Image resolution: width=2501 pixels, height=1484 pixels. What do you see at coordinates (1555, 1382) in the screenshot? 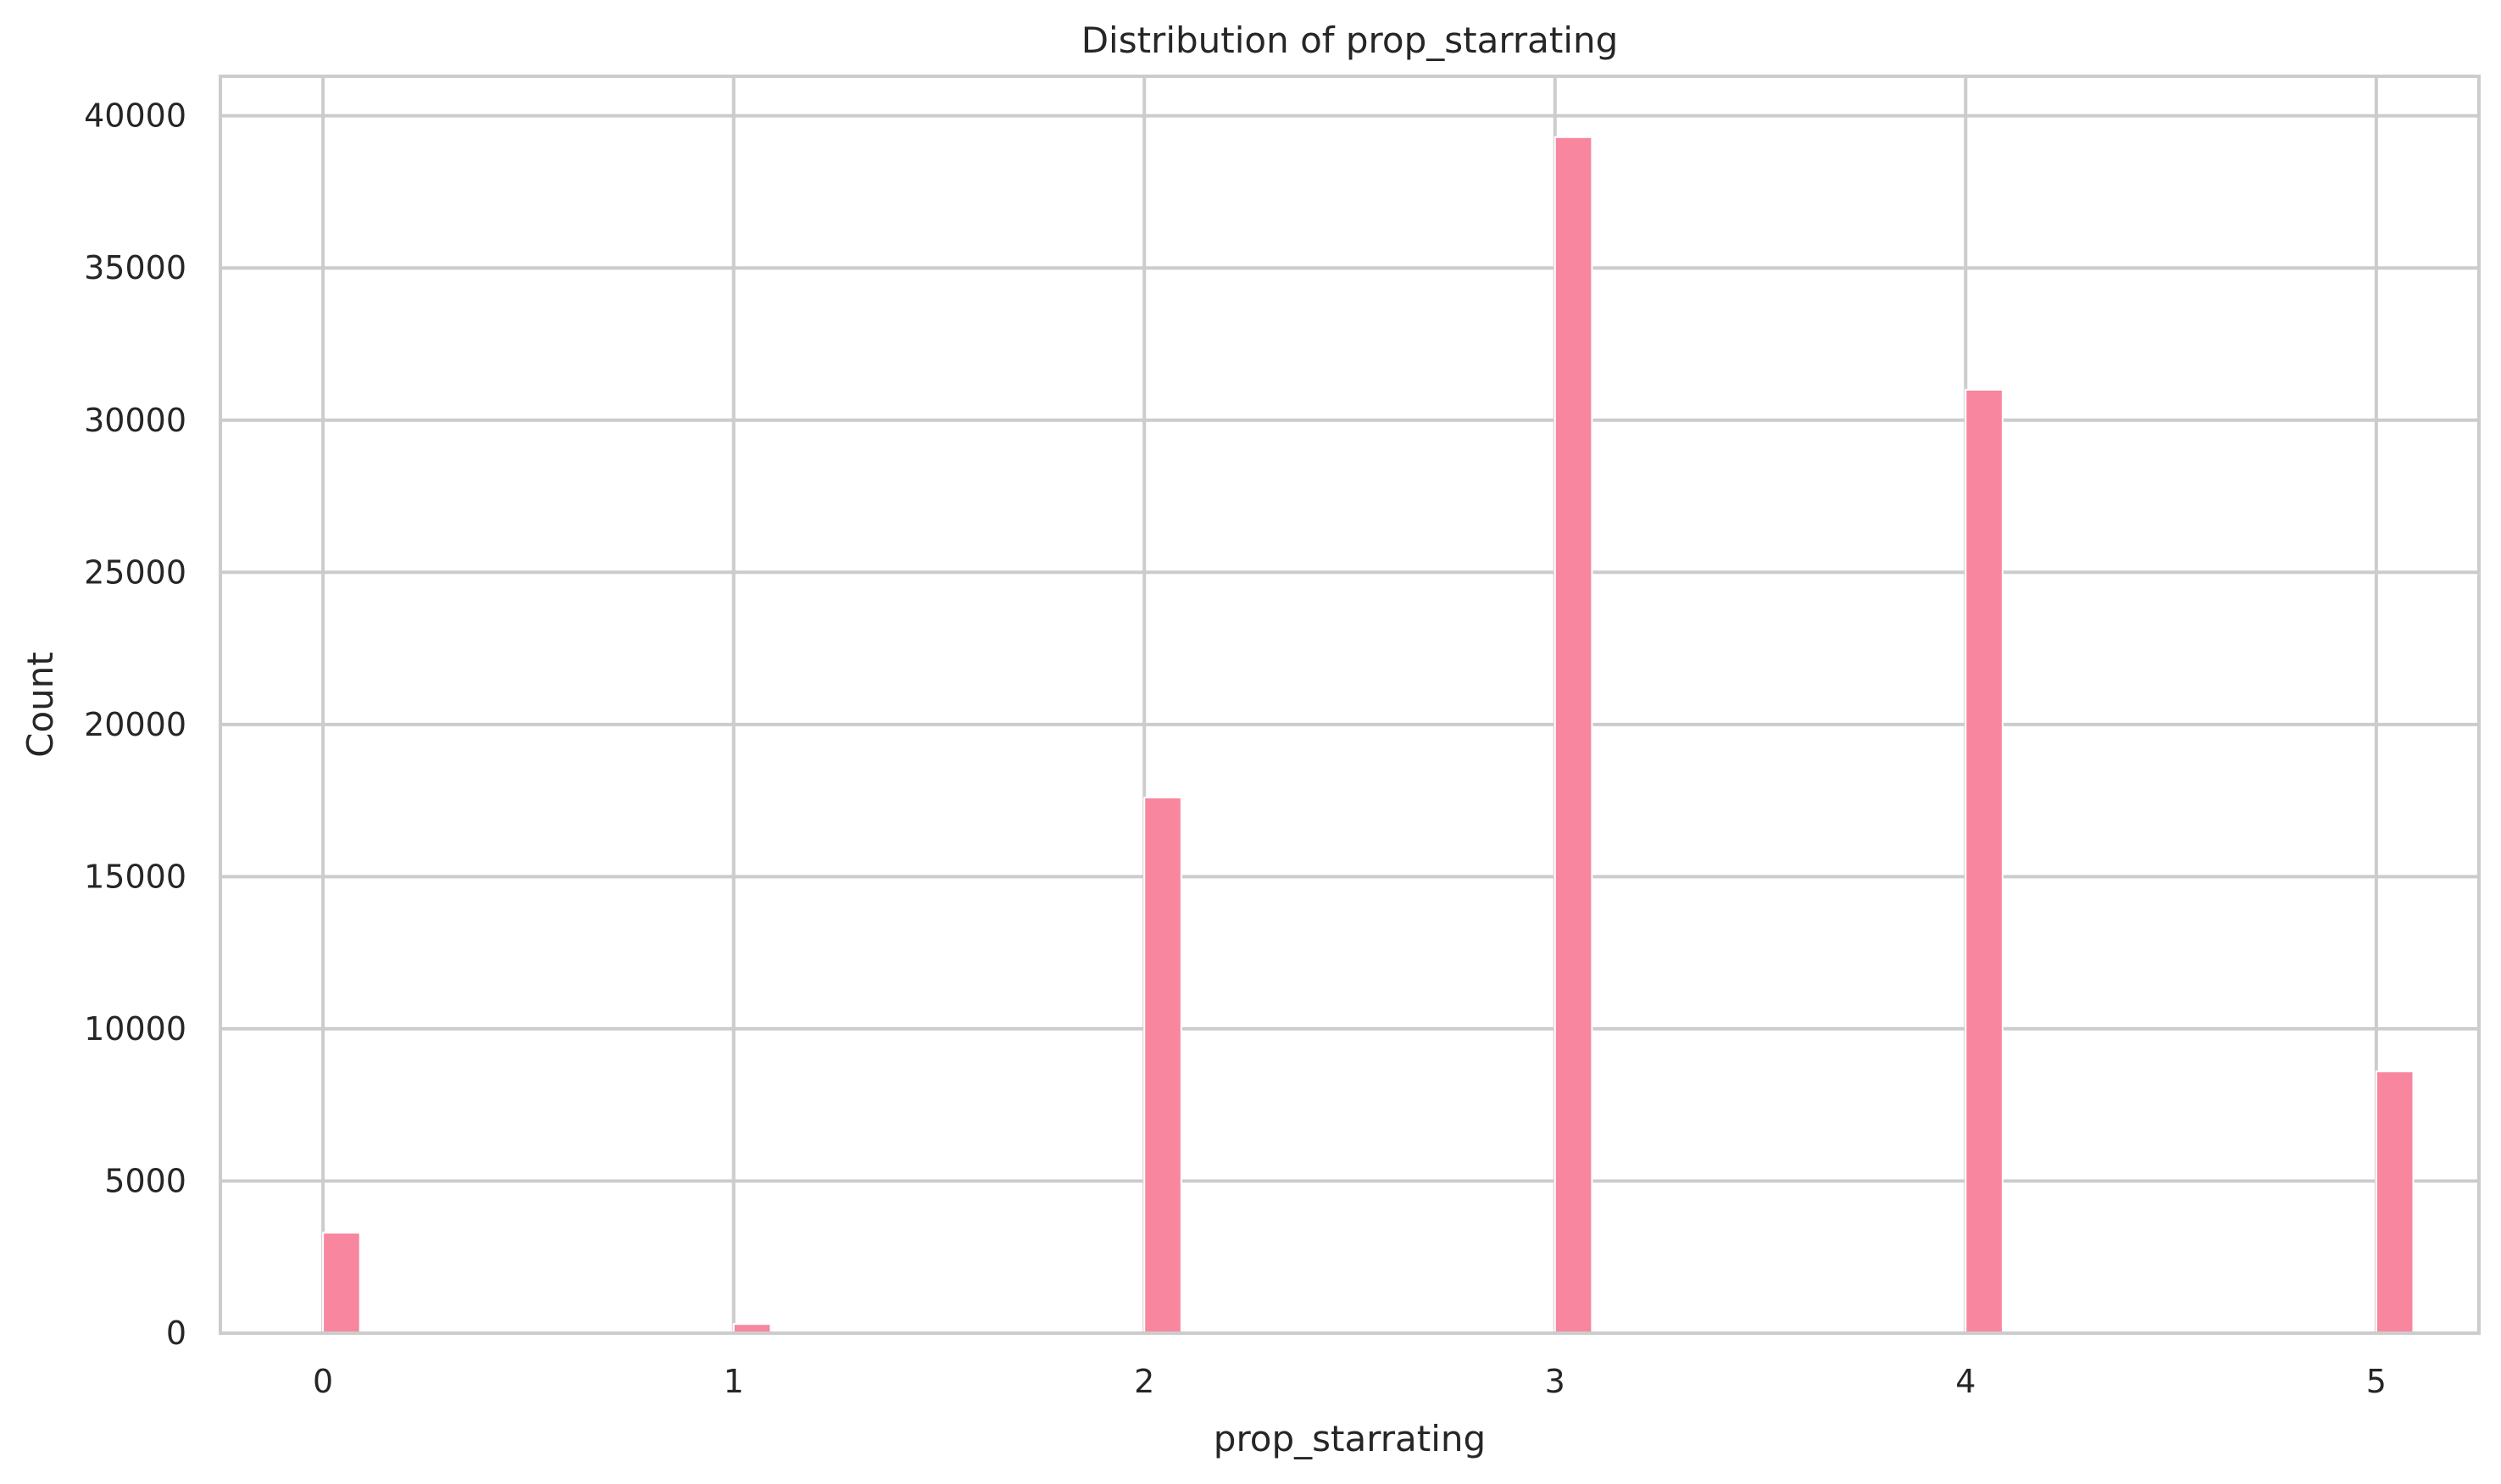
I see `x-tick-label: 3` at bounding box center [1555, 1382].